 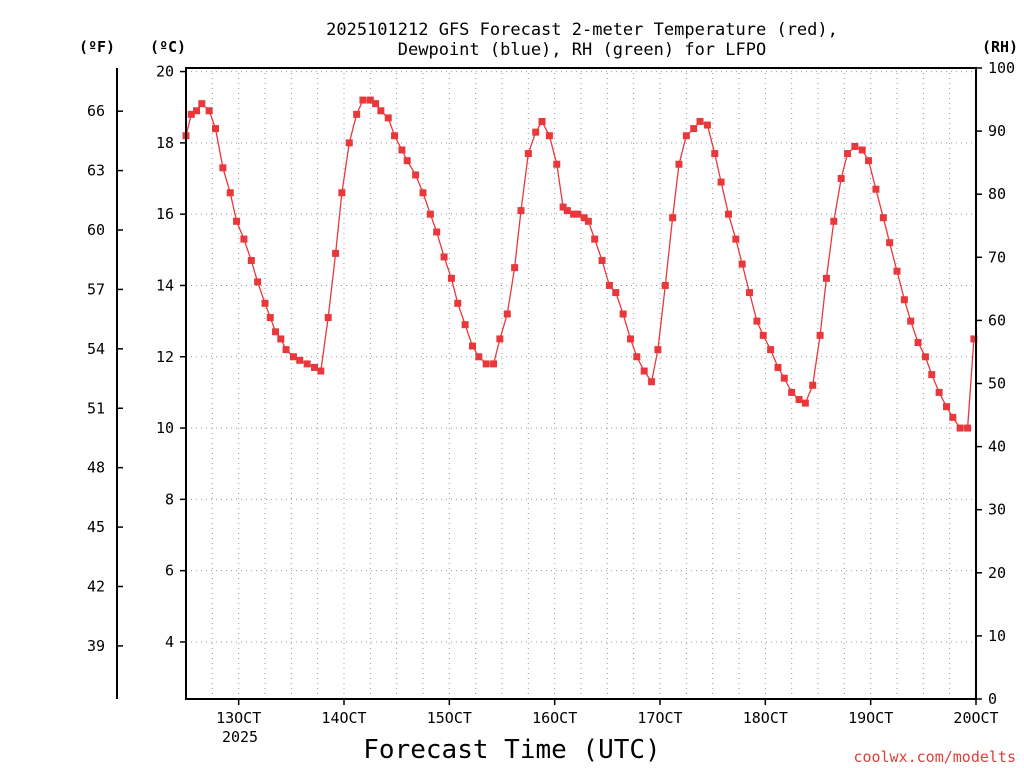 What do you see at coordinates (975, 718) in the screenshot?
I see `x-tick-label: 20OCT` at bounding box center [975, 718].